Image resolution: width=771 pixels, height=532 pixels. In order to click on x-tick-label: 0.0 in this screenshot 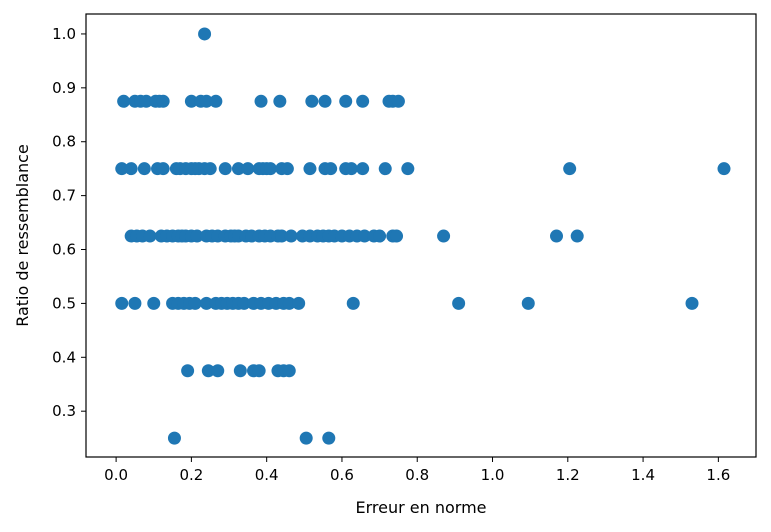, I will do `click(116, 475)`.